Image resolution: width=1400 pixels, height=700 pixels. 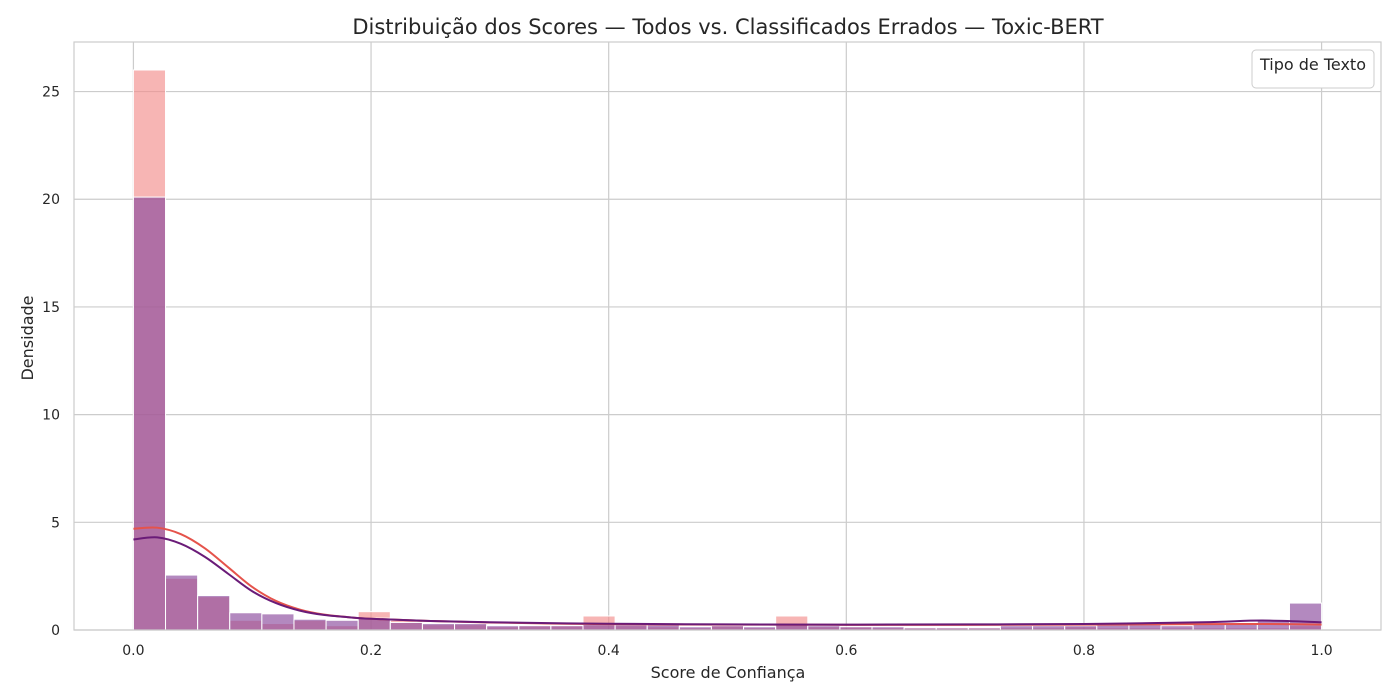 What do you see at coordinates (609, 651) in the screenshot?
I see `x-tick-label: 0.4` at bounding box center [609, 651].